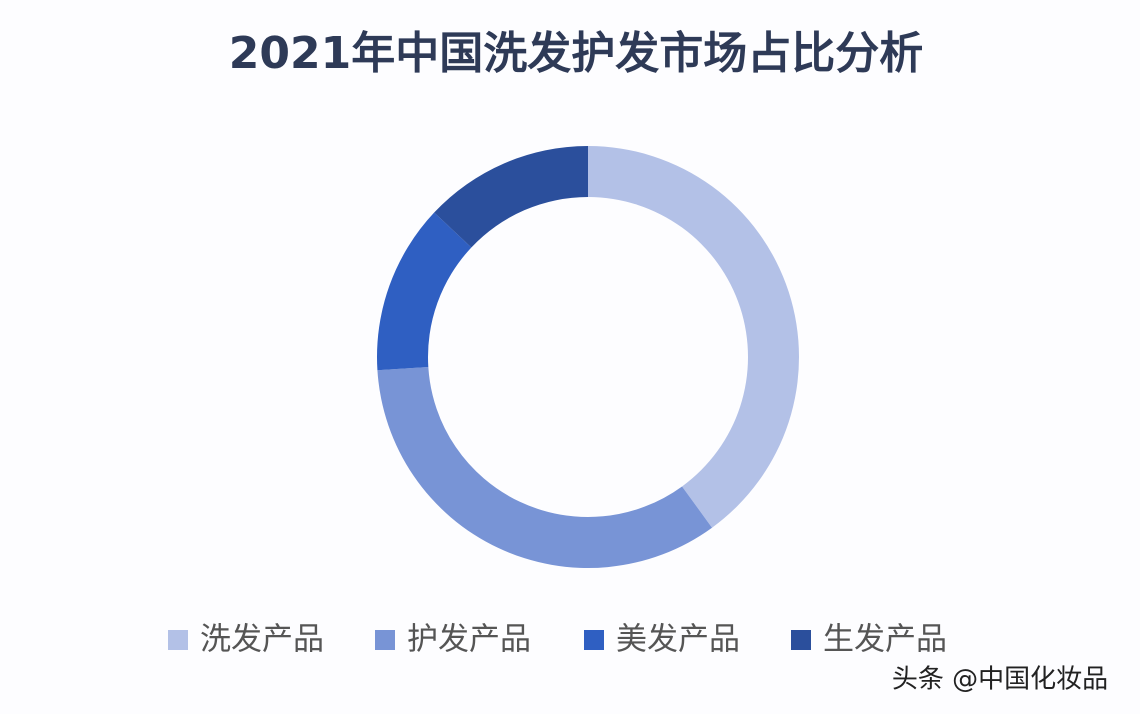 The image size is (1140, 714). What do you see at coordinates (678, 640) in the screenshot?
I see `legend-label: 美发产品` at bounding box center [678, 640].